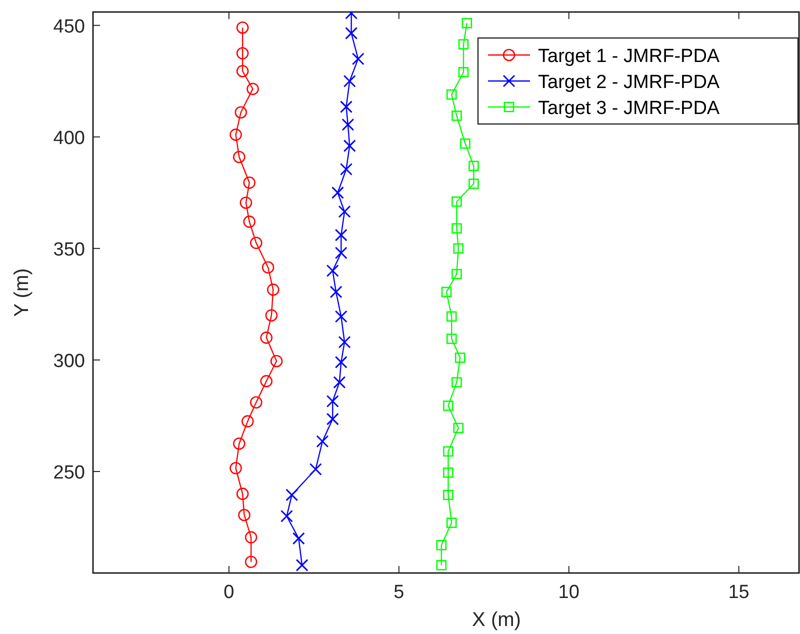 The height and width of the screenshot is (634, 800). What do you see at coordinates (629, 108) in the screenshot?
I see `legend-label: Target 3 - JMRF-PDA` at bounding box center [629, 108].